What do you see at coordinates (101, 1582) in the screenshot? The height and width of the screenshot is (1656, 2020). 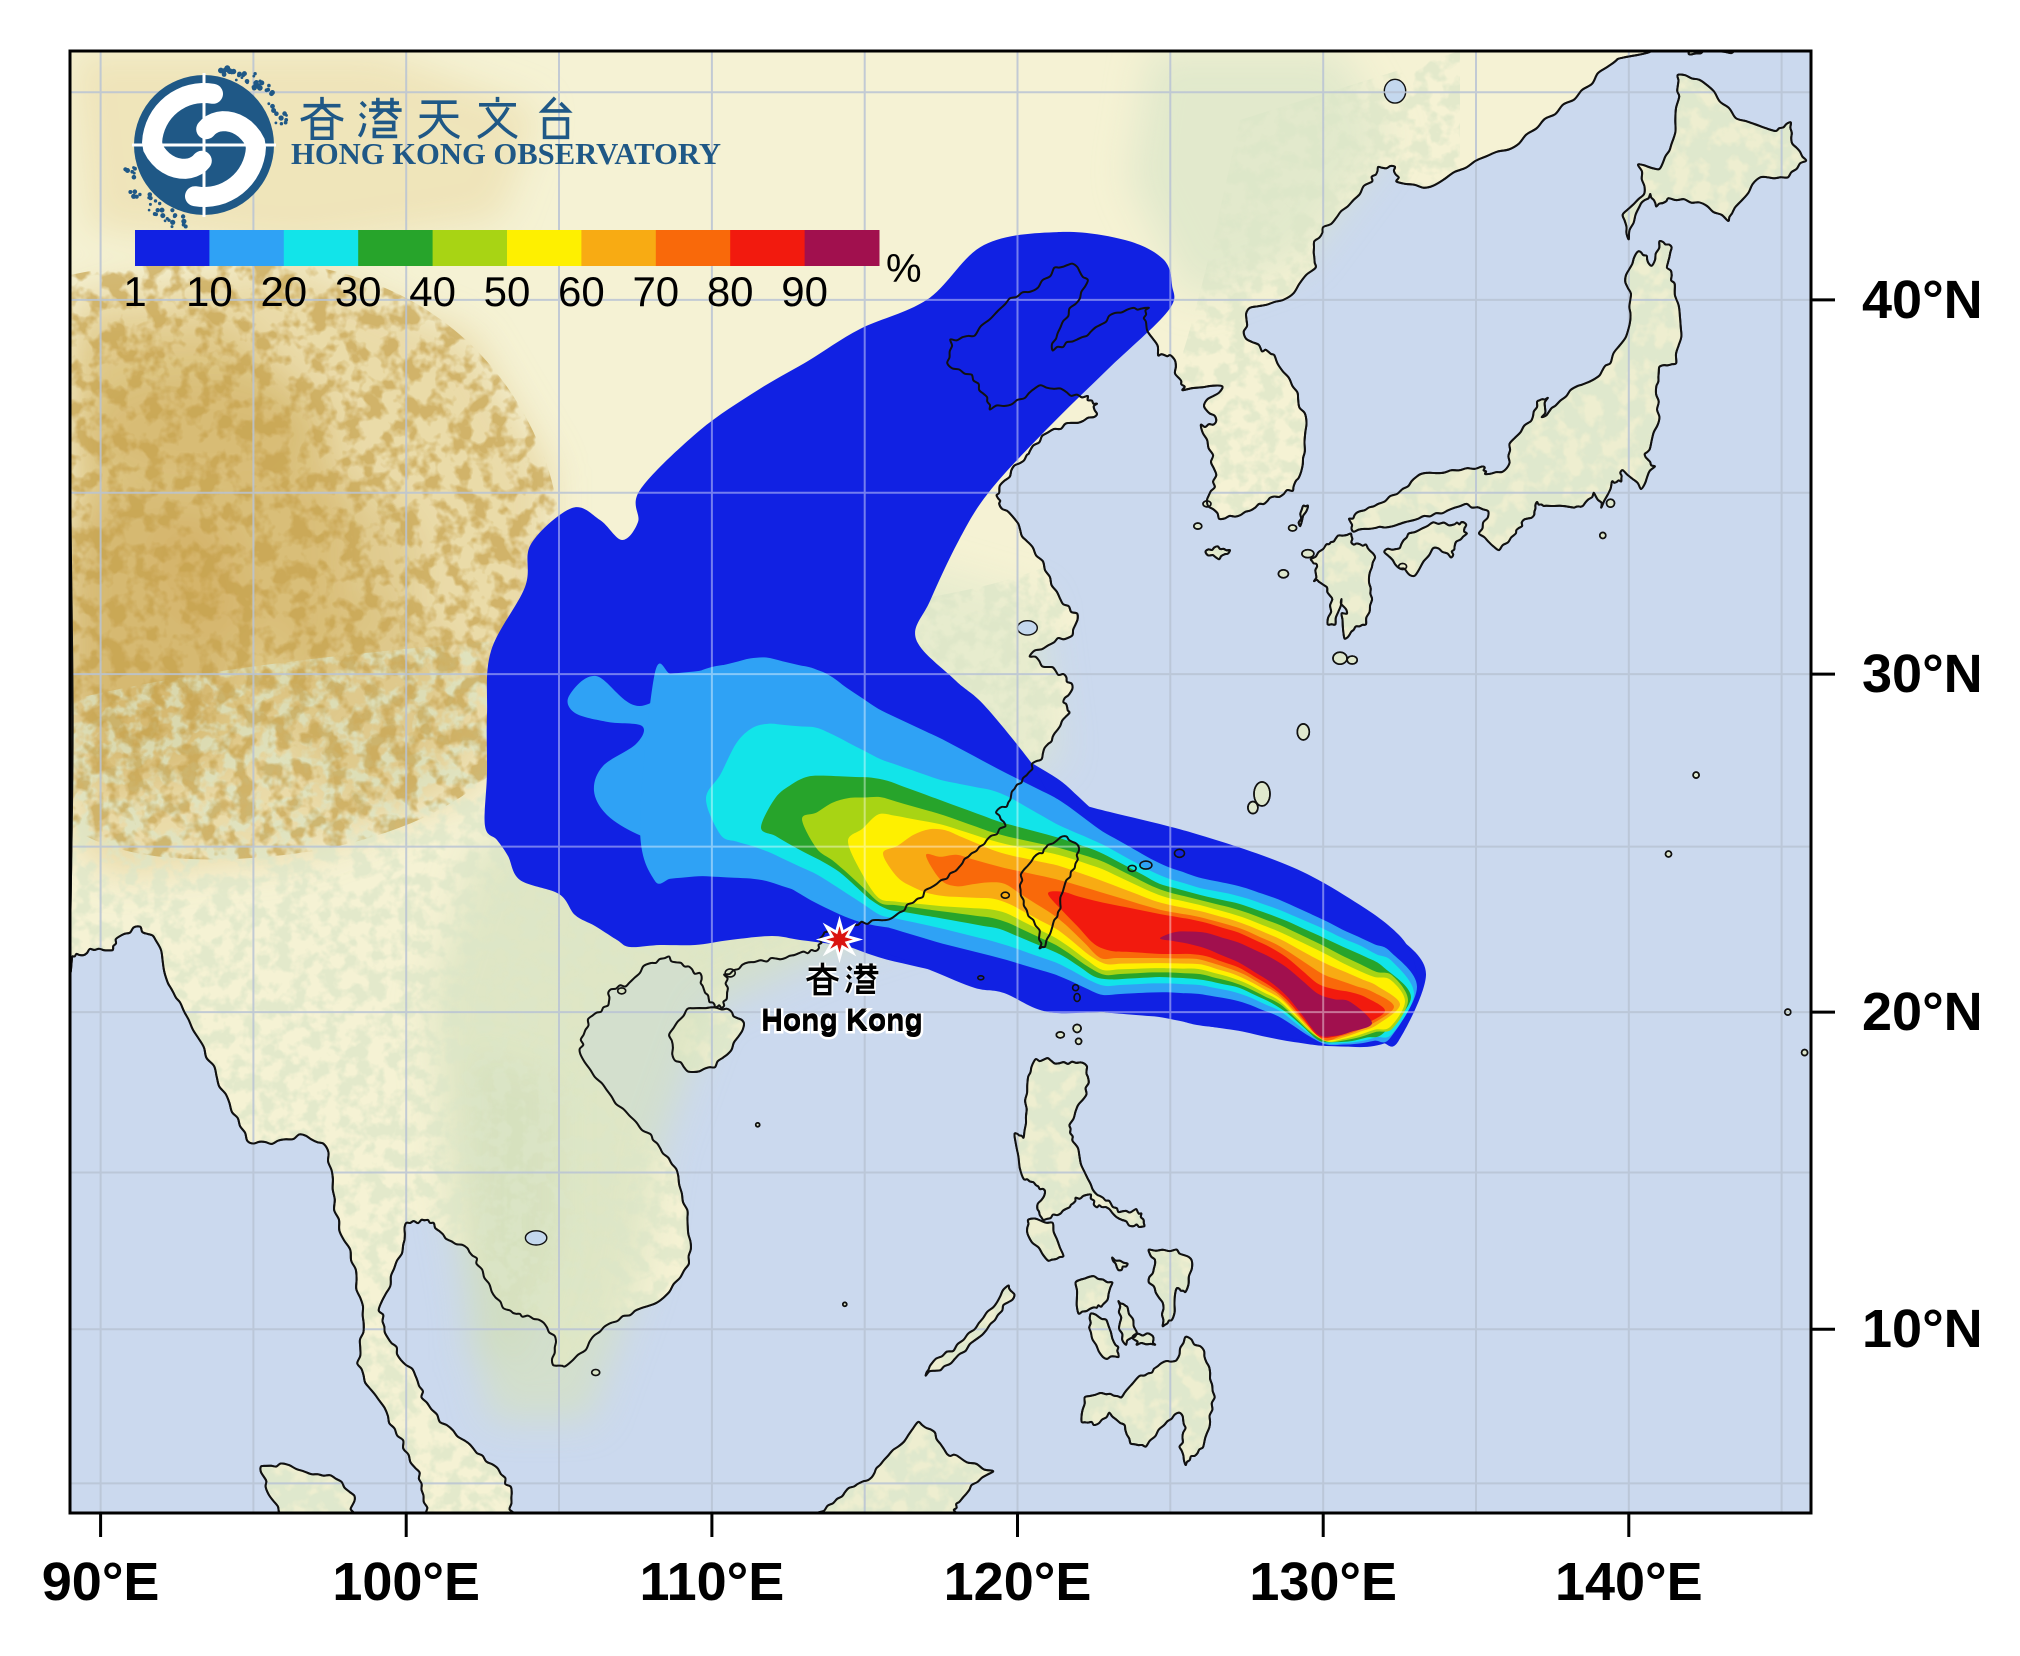 I see `svg-text: 90°E` at bounding box center [101, 1582].